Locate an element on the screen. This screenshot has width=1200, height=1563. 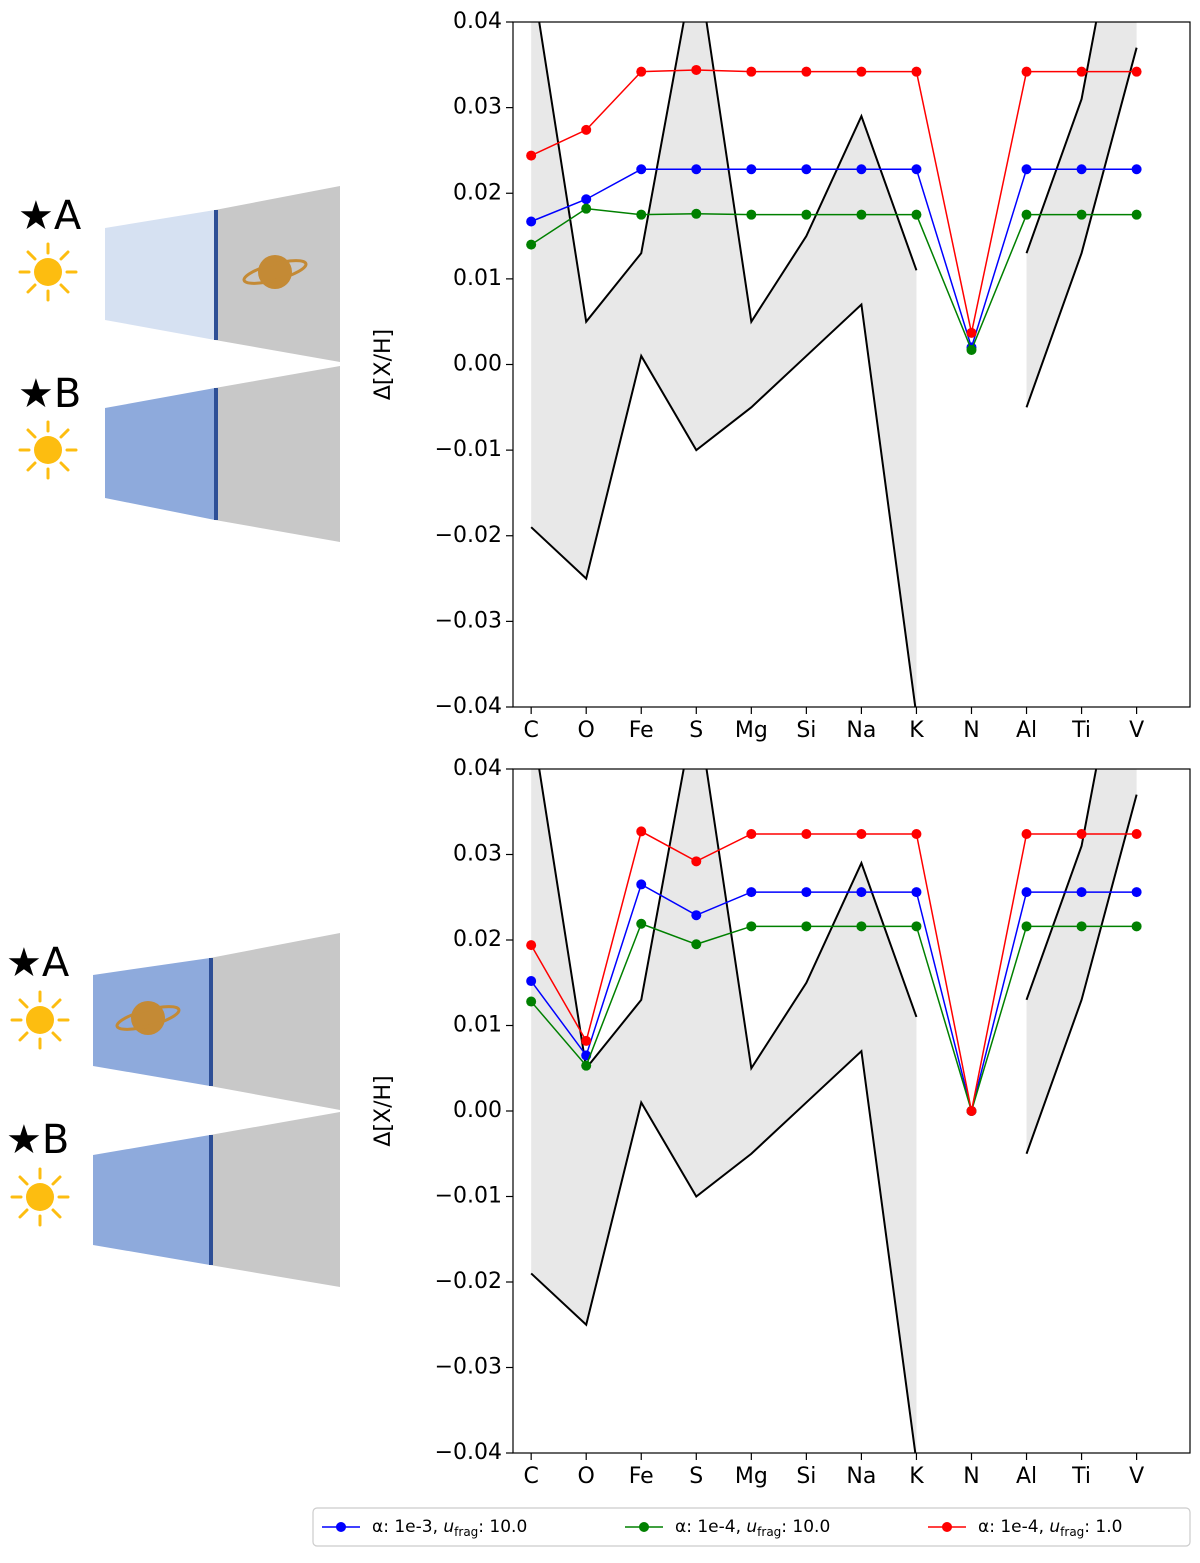
star-label: ★A is located at coordinates (50, 216).